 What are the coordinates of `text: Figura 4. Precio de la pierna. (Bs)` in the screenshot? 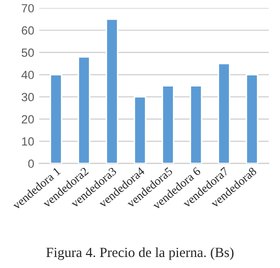 It's located at (140, 253).